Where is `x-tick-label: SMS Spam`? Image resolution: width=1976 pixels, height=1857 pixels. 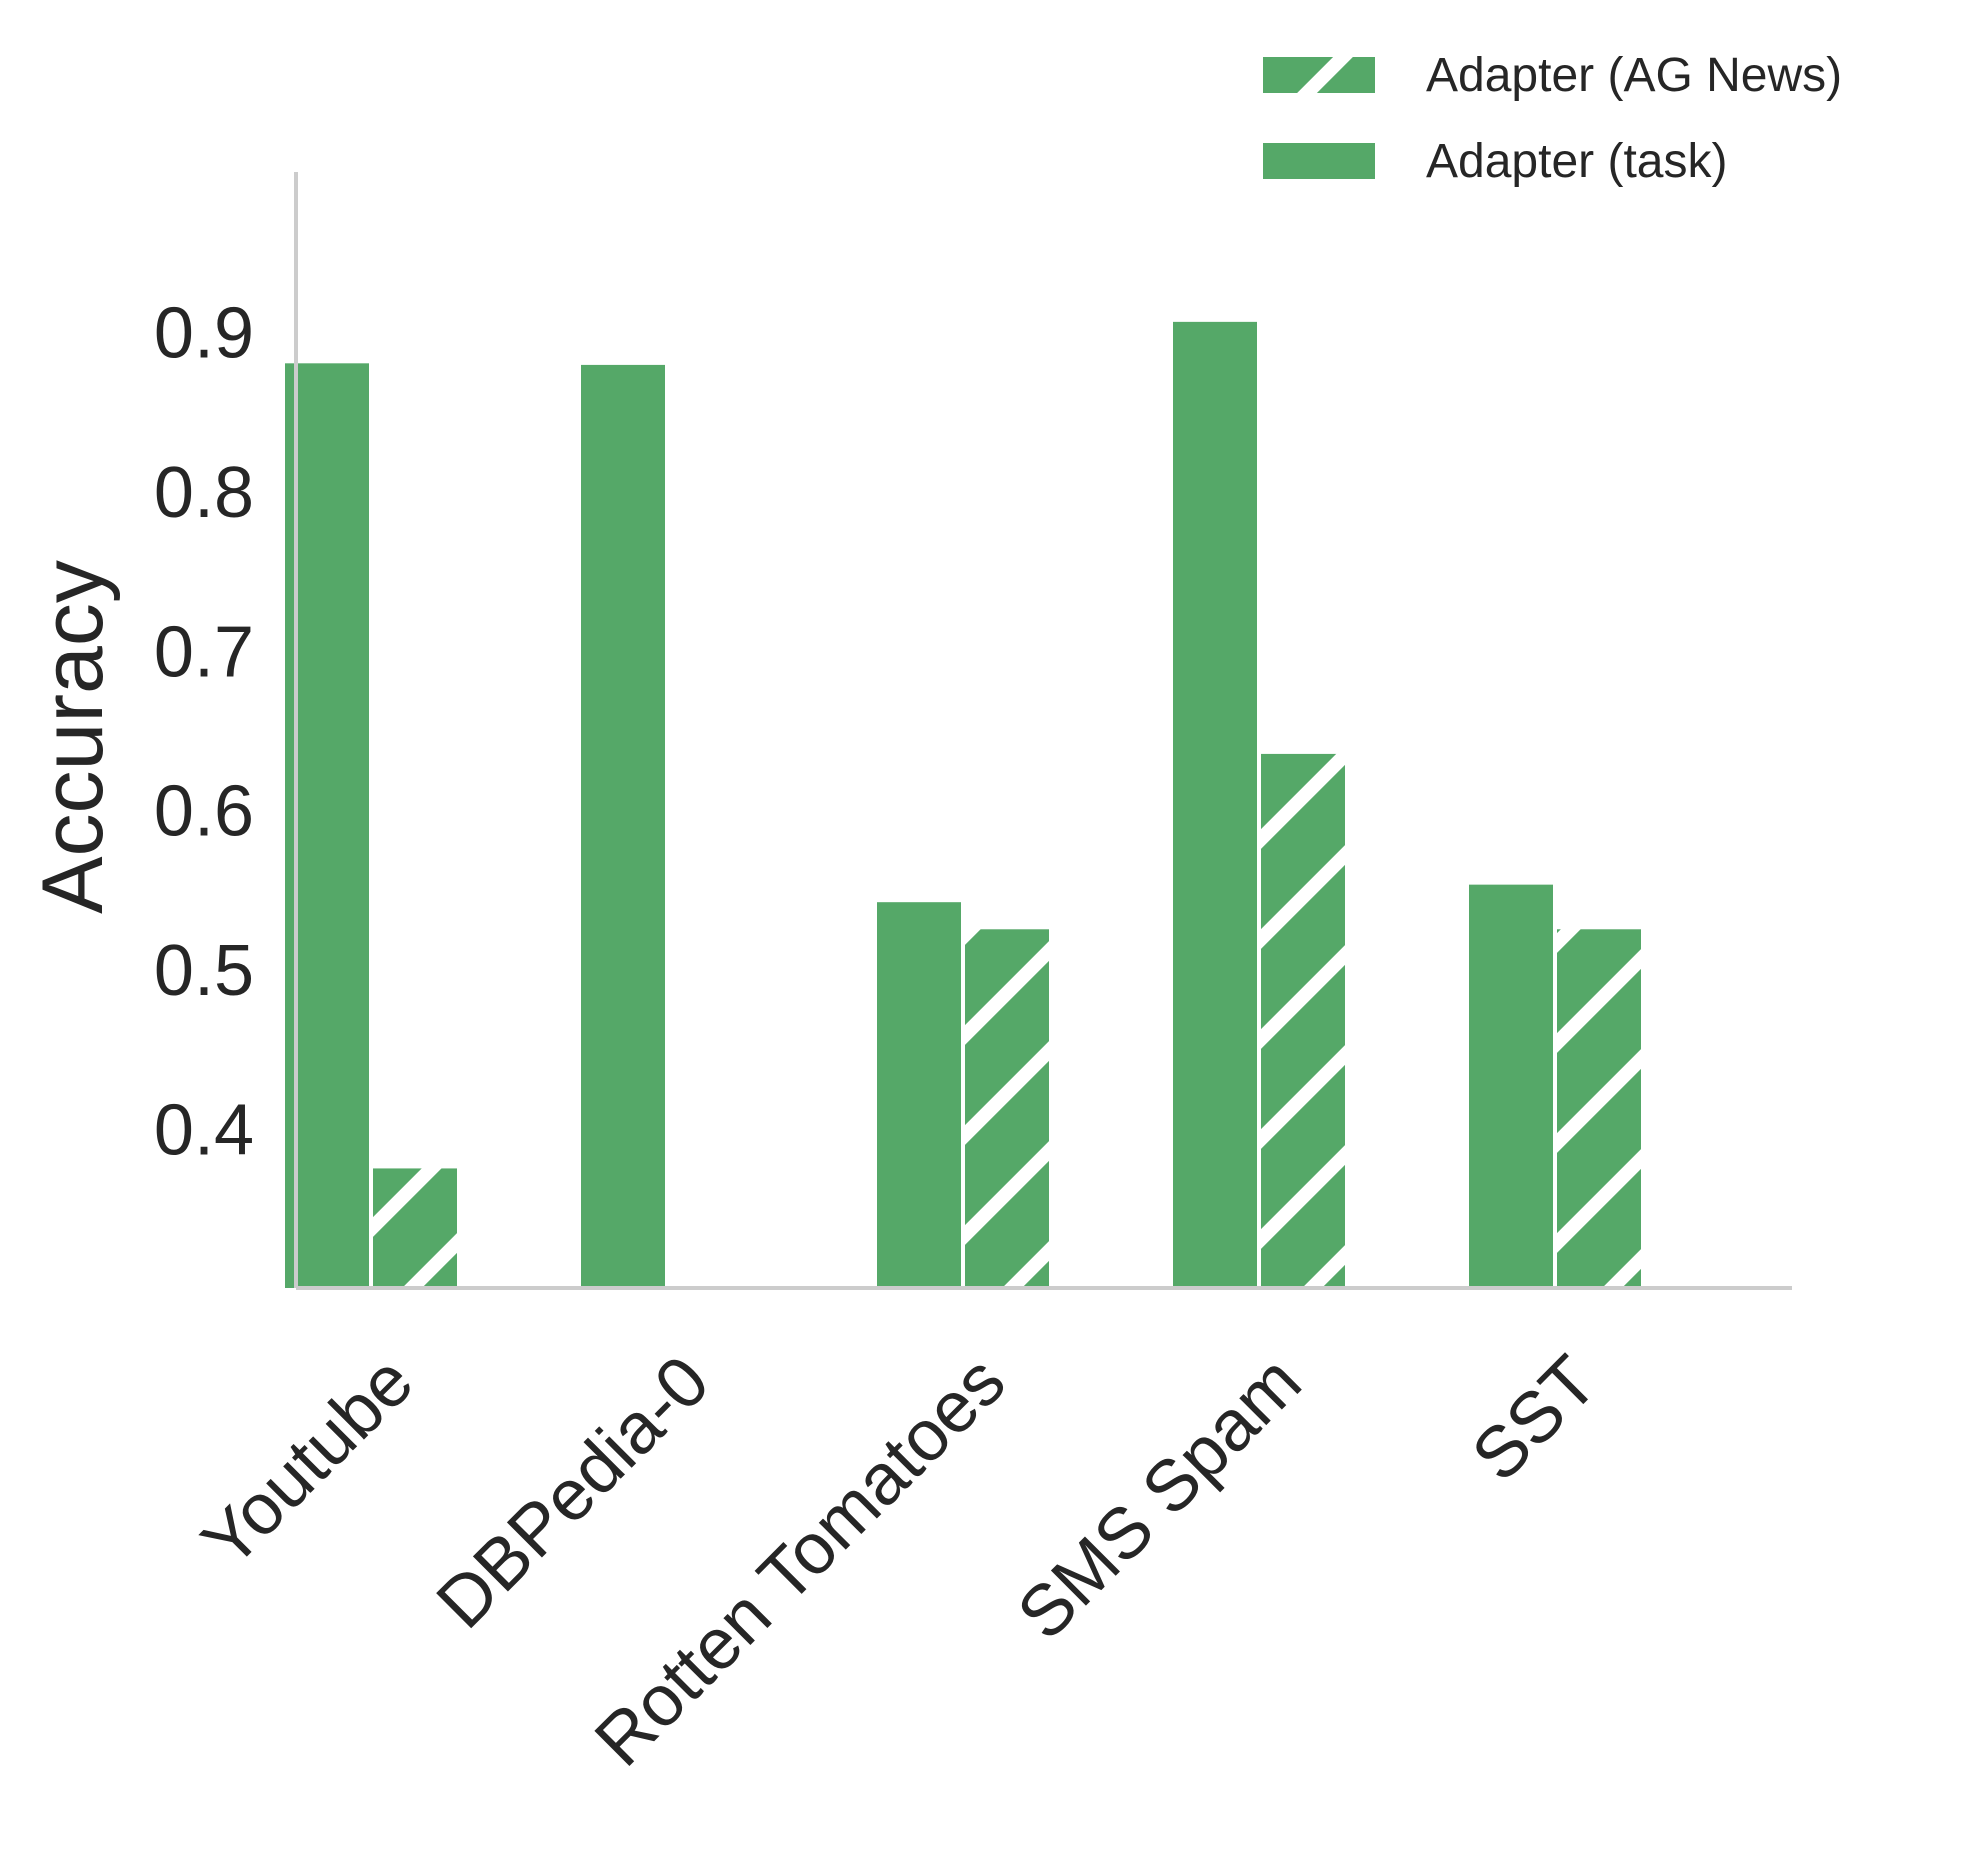
x-tick-label: SMS Spam is located at coordinates (1159, 1498).